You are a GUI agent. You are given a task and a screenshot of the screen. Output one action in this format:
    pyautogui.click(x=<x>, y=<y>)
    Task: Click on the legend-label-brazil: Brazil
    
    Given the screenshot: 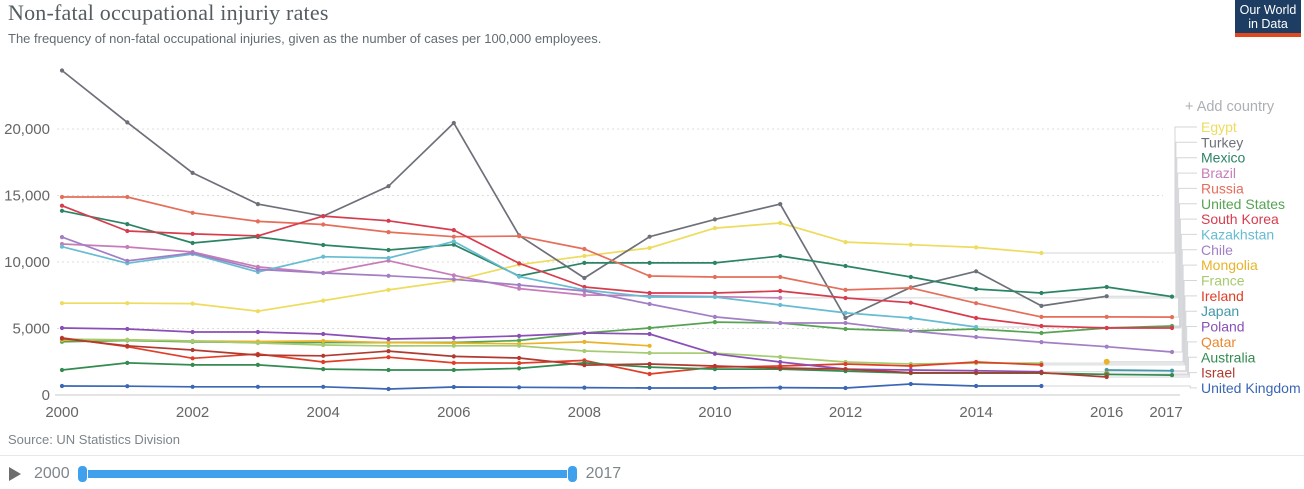 What is the action you would take?
    pyautogui.click(x=1218, y=173)
    